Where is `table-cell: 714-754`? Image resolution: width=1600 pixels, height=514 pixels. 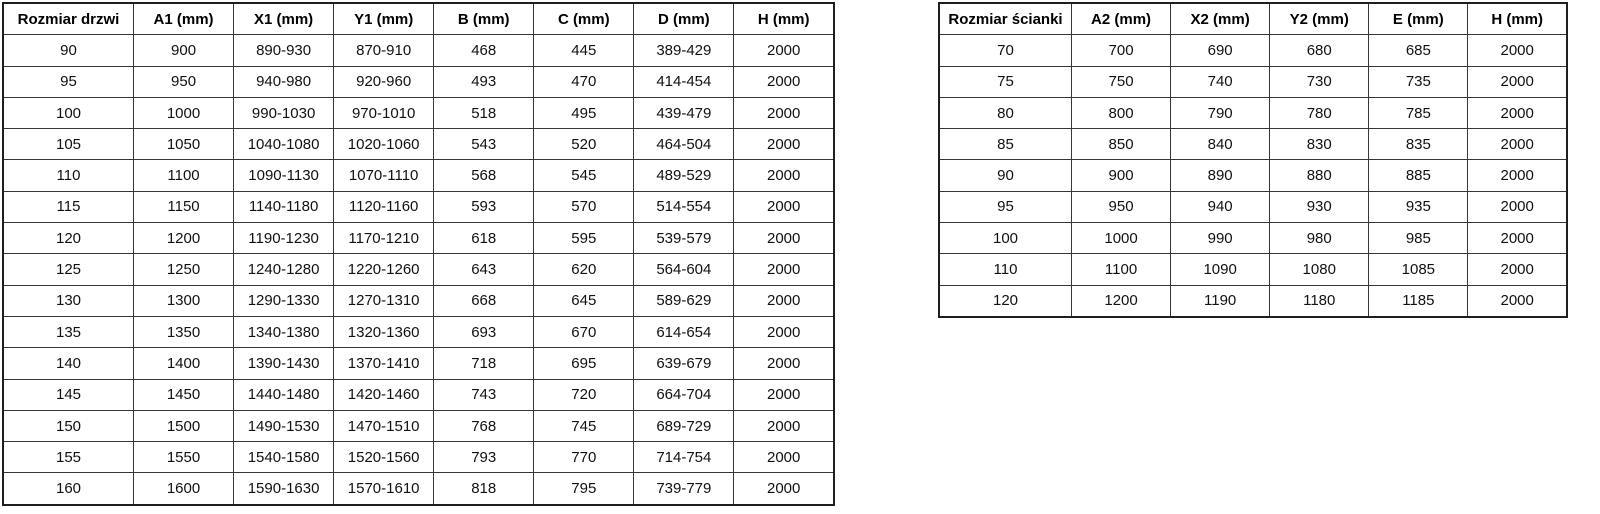
table-cell: 714-754 is located at coordinates (684, 457).